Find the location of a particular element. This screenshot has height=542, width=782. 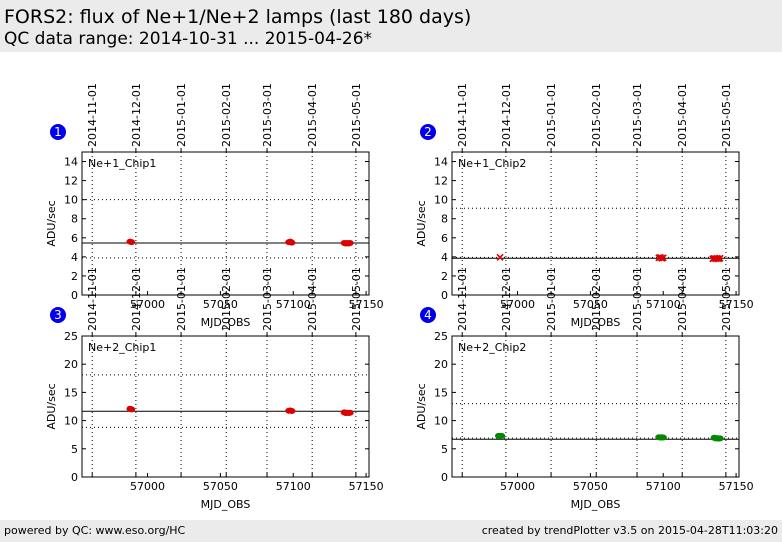

panel-title: Ne+1_Chip1 is located at coordinates (122, 163).